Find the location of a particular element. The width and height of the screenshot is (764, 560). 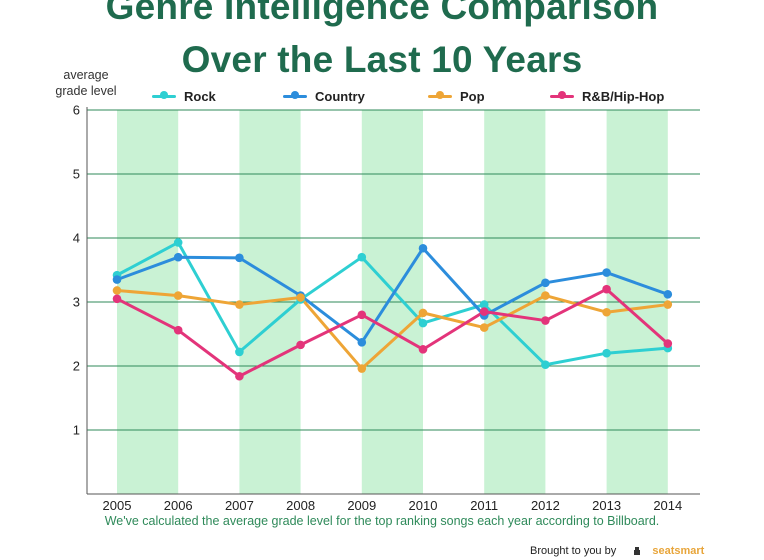

data-point-0-2011 is located at coordinates (484, 304).